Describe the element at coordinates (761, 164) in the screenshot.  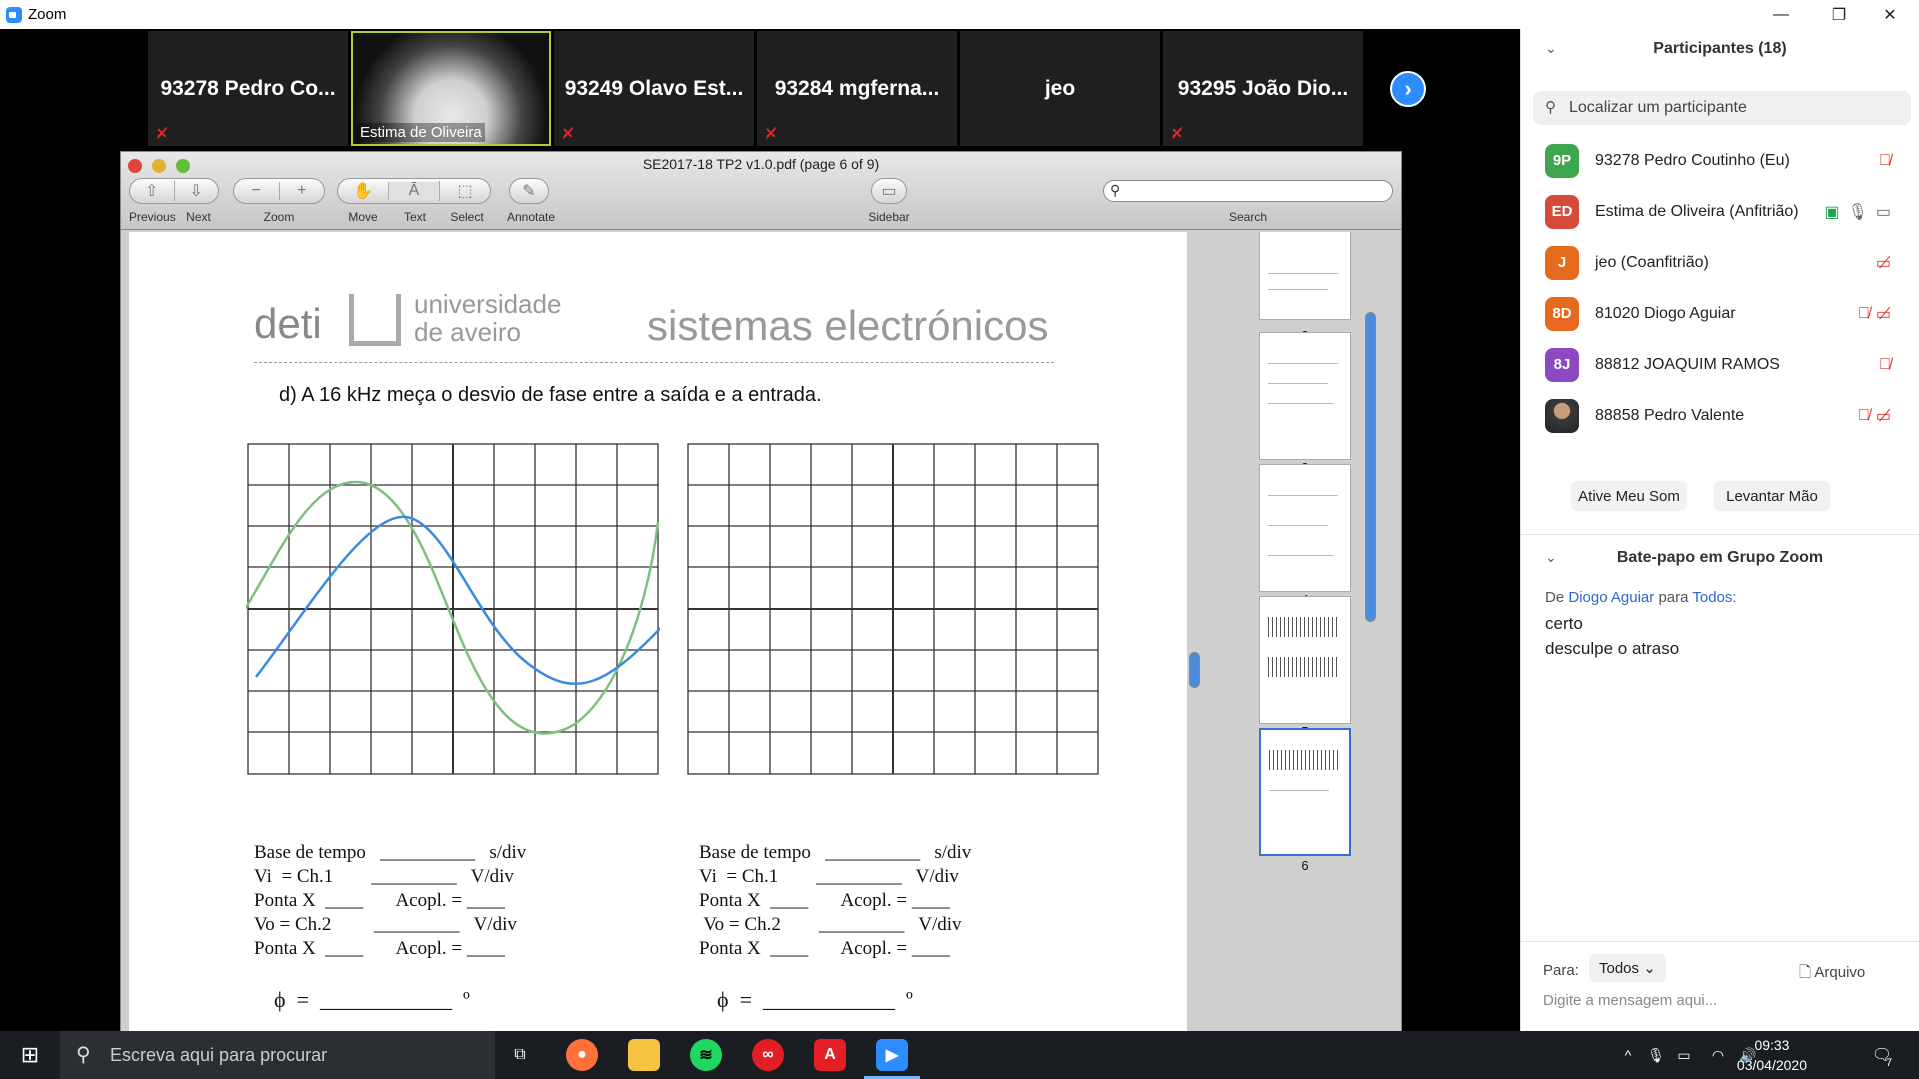
I see `pdf-title: SE2017-18 TP2 v1.0.pdf (page 6 of 9)` at that location.